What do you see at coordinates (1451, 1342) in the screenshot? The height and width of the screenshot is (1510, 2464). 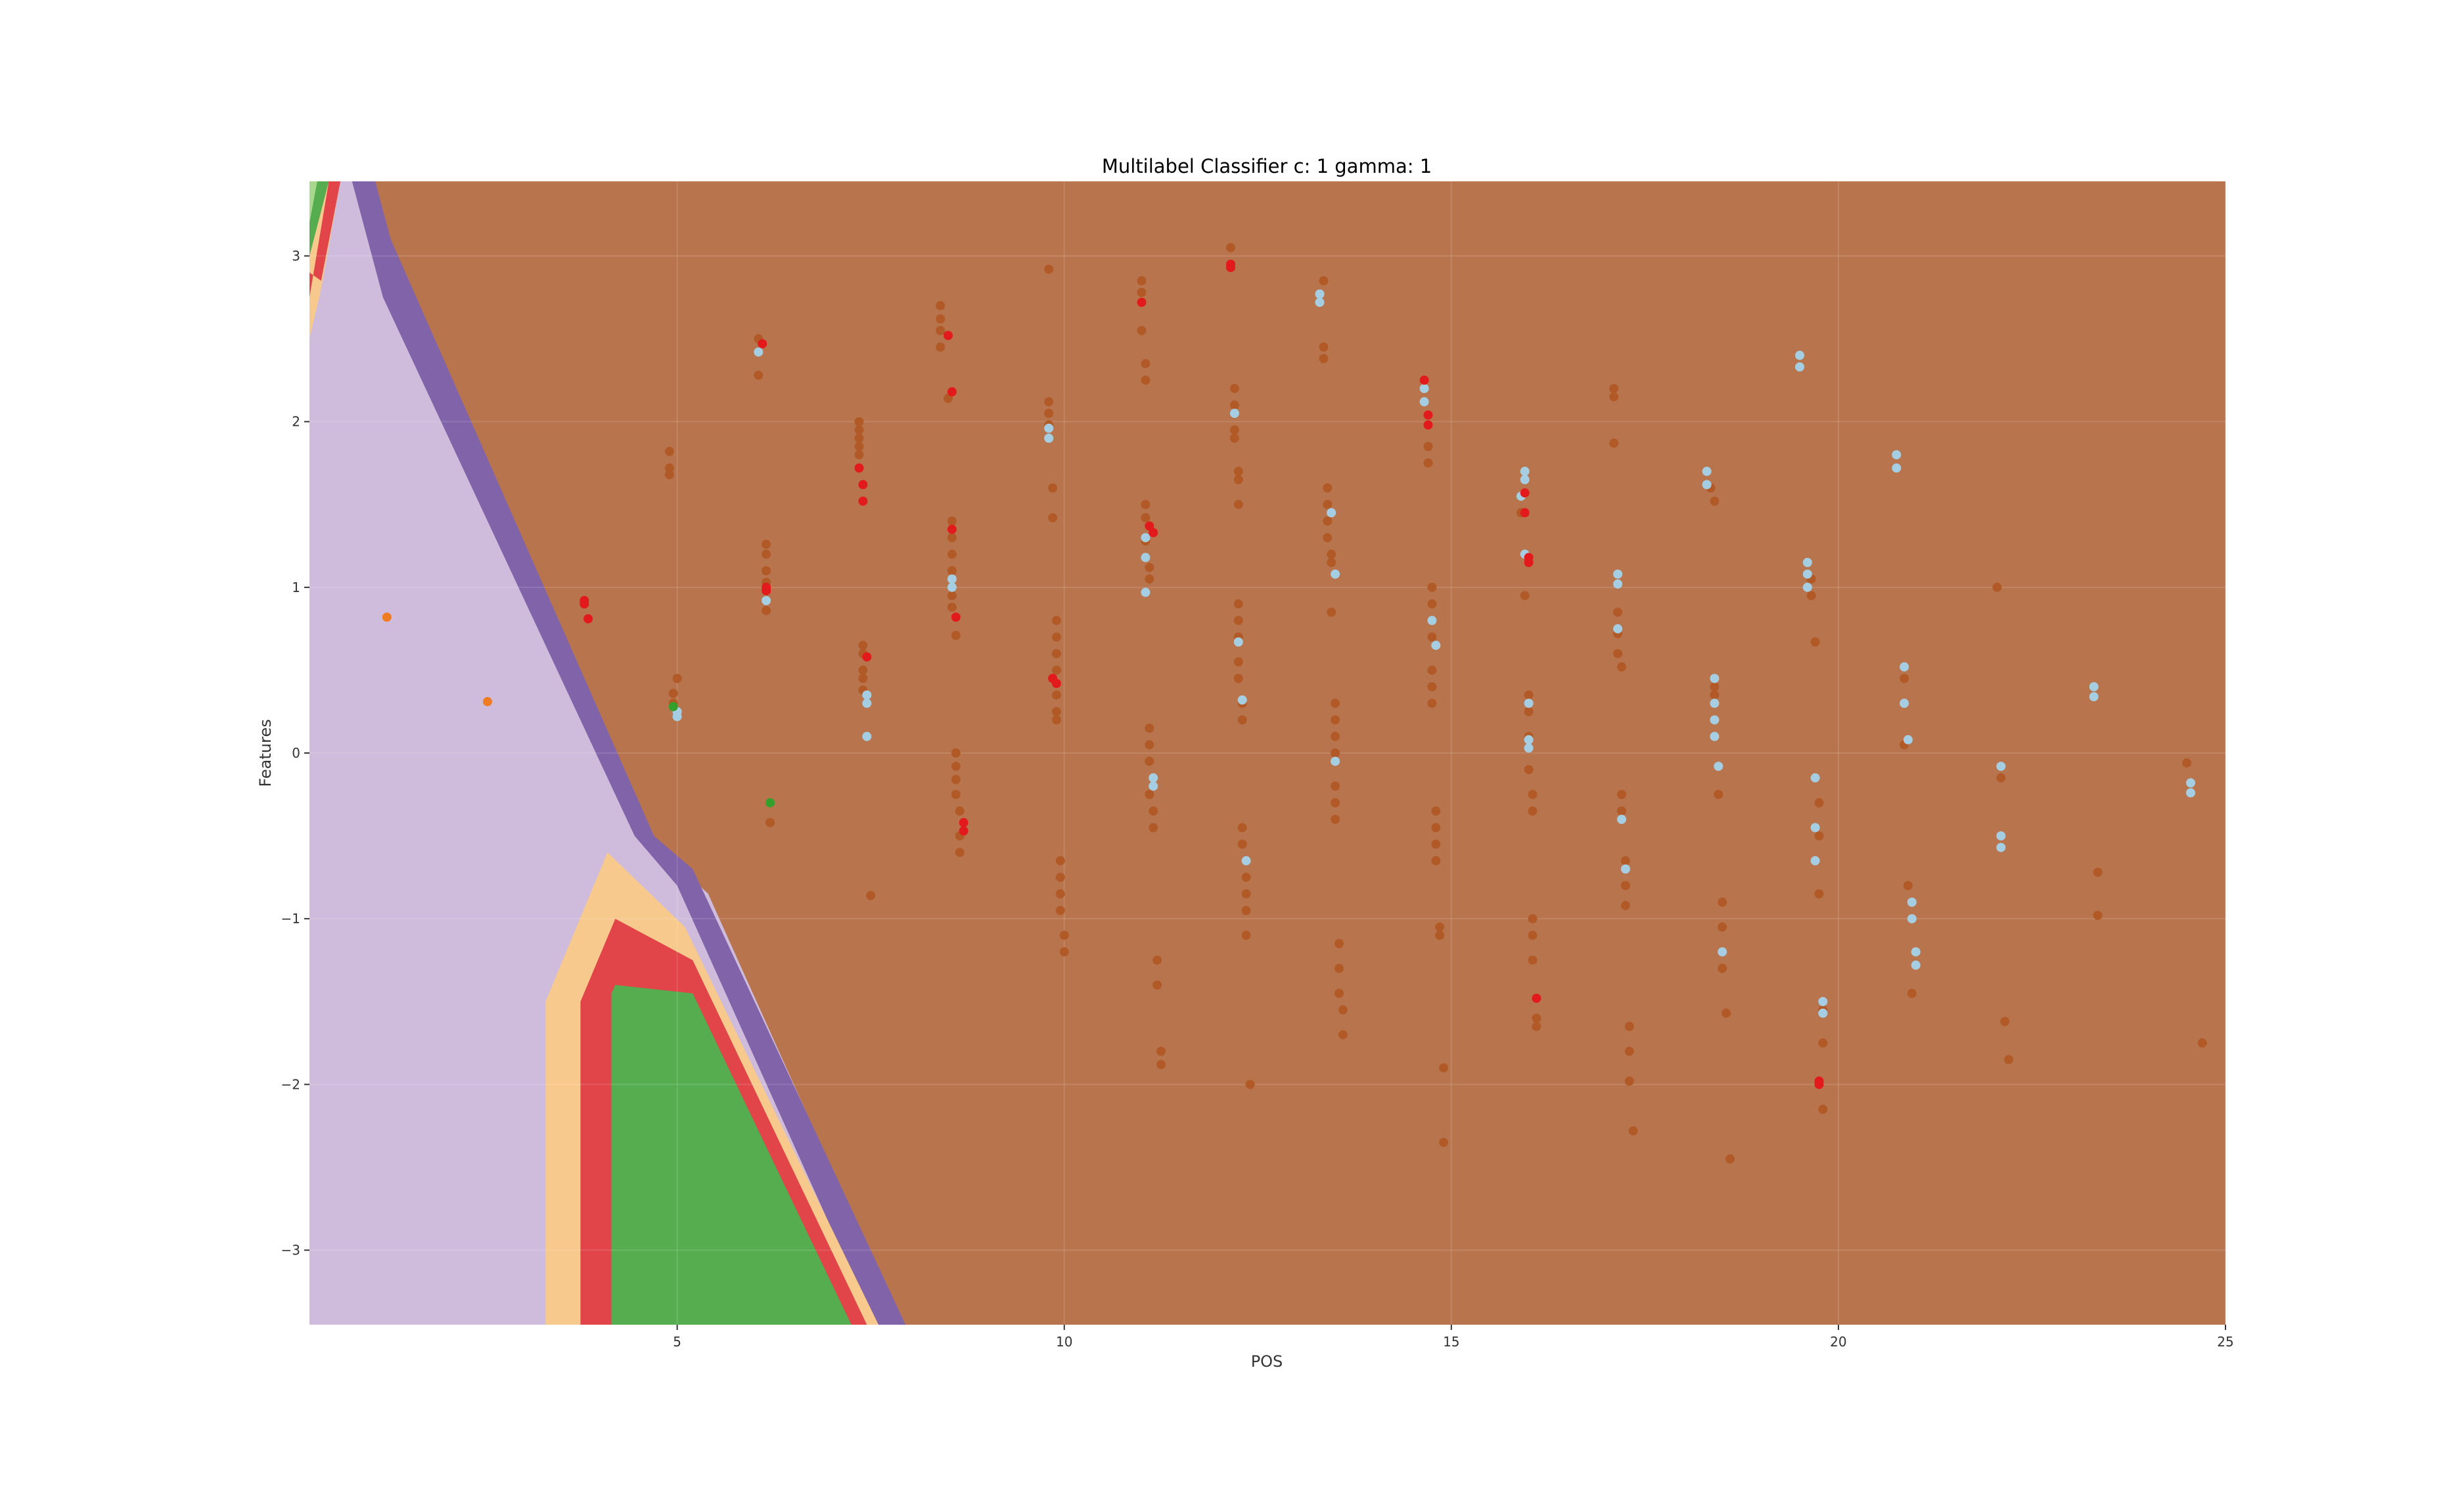 I see `x-tick-label-2: 15` at bounding box center [1451, 1342].